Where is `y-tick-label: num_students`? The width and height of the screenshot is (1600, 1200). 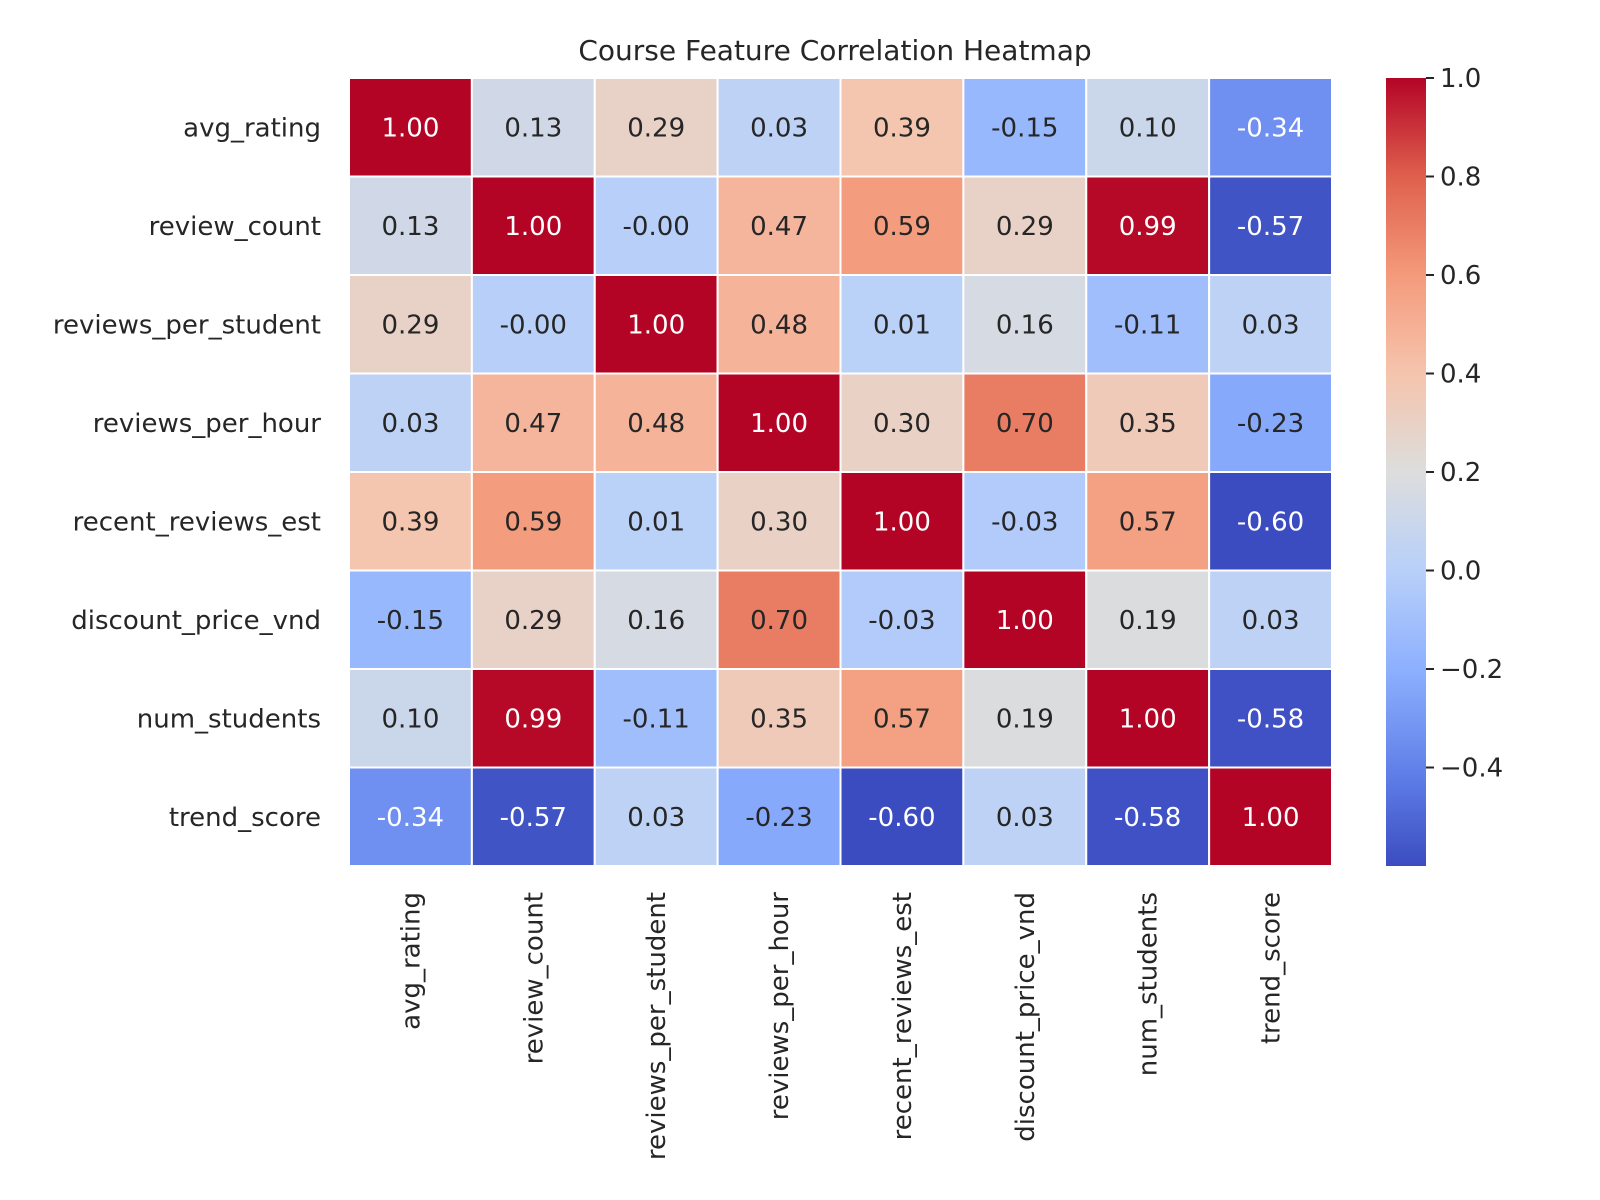 y-tick-label: num_students is located at coordinates (229, 719).